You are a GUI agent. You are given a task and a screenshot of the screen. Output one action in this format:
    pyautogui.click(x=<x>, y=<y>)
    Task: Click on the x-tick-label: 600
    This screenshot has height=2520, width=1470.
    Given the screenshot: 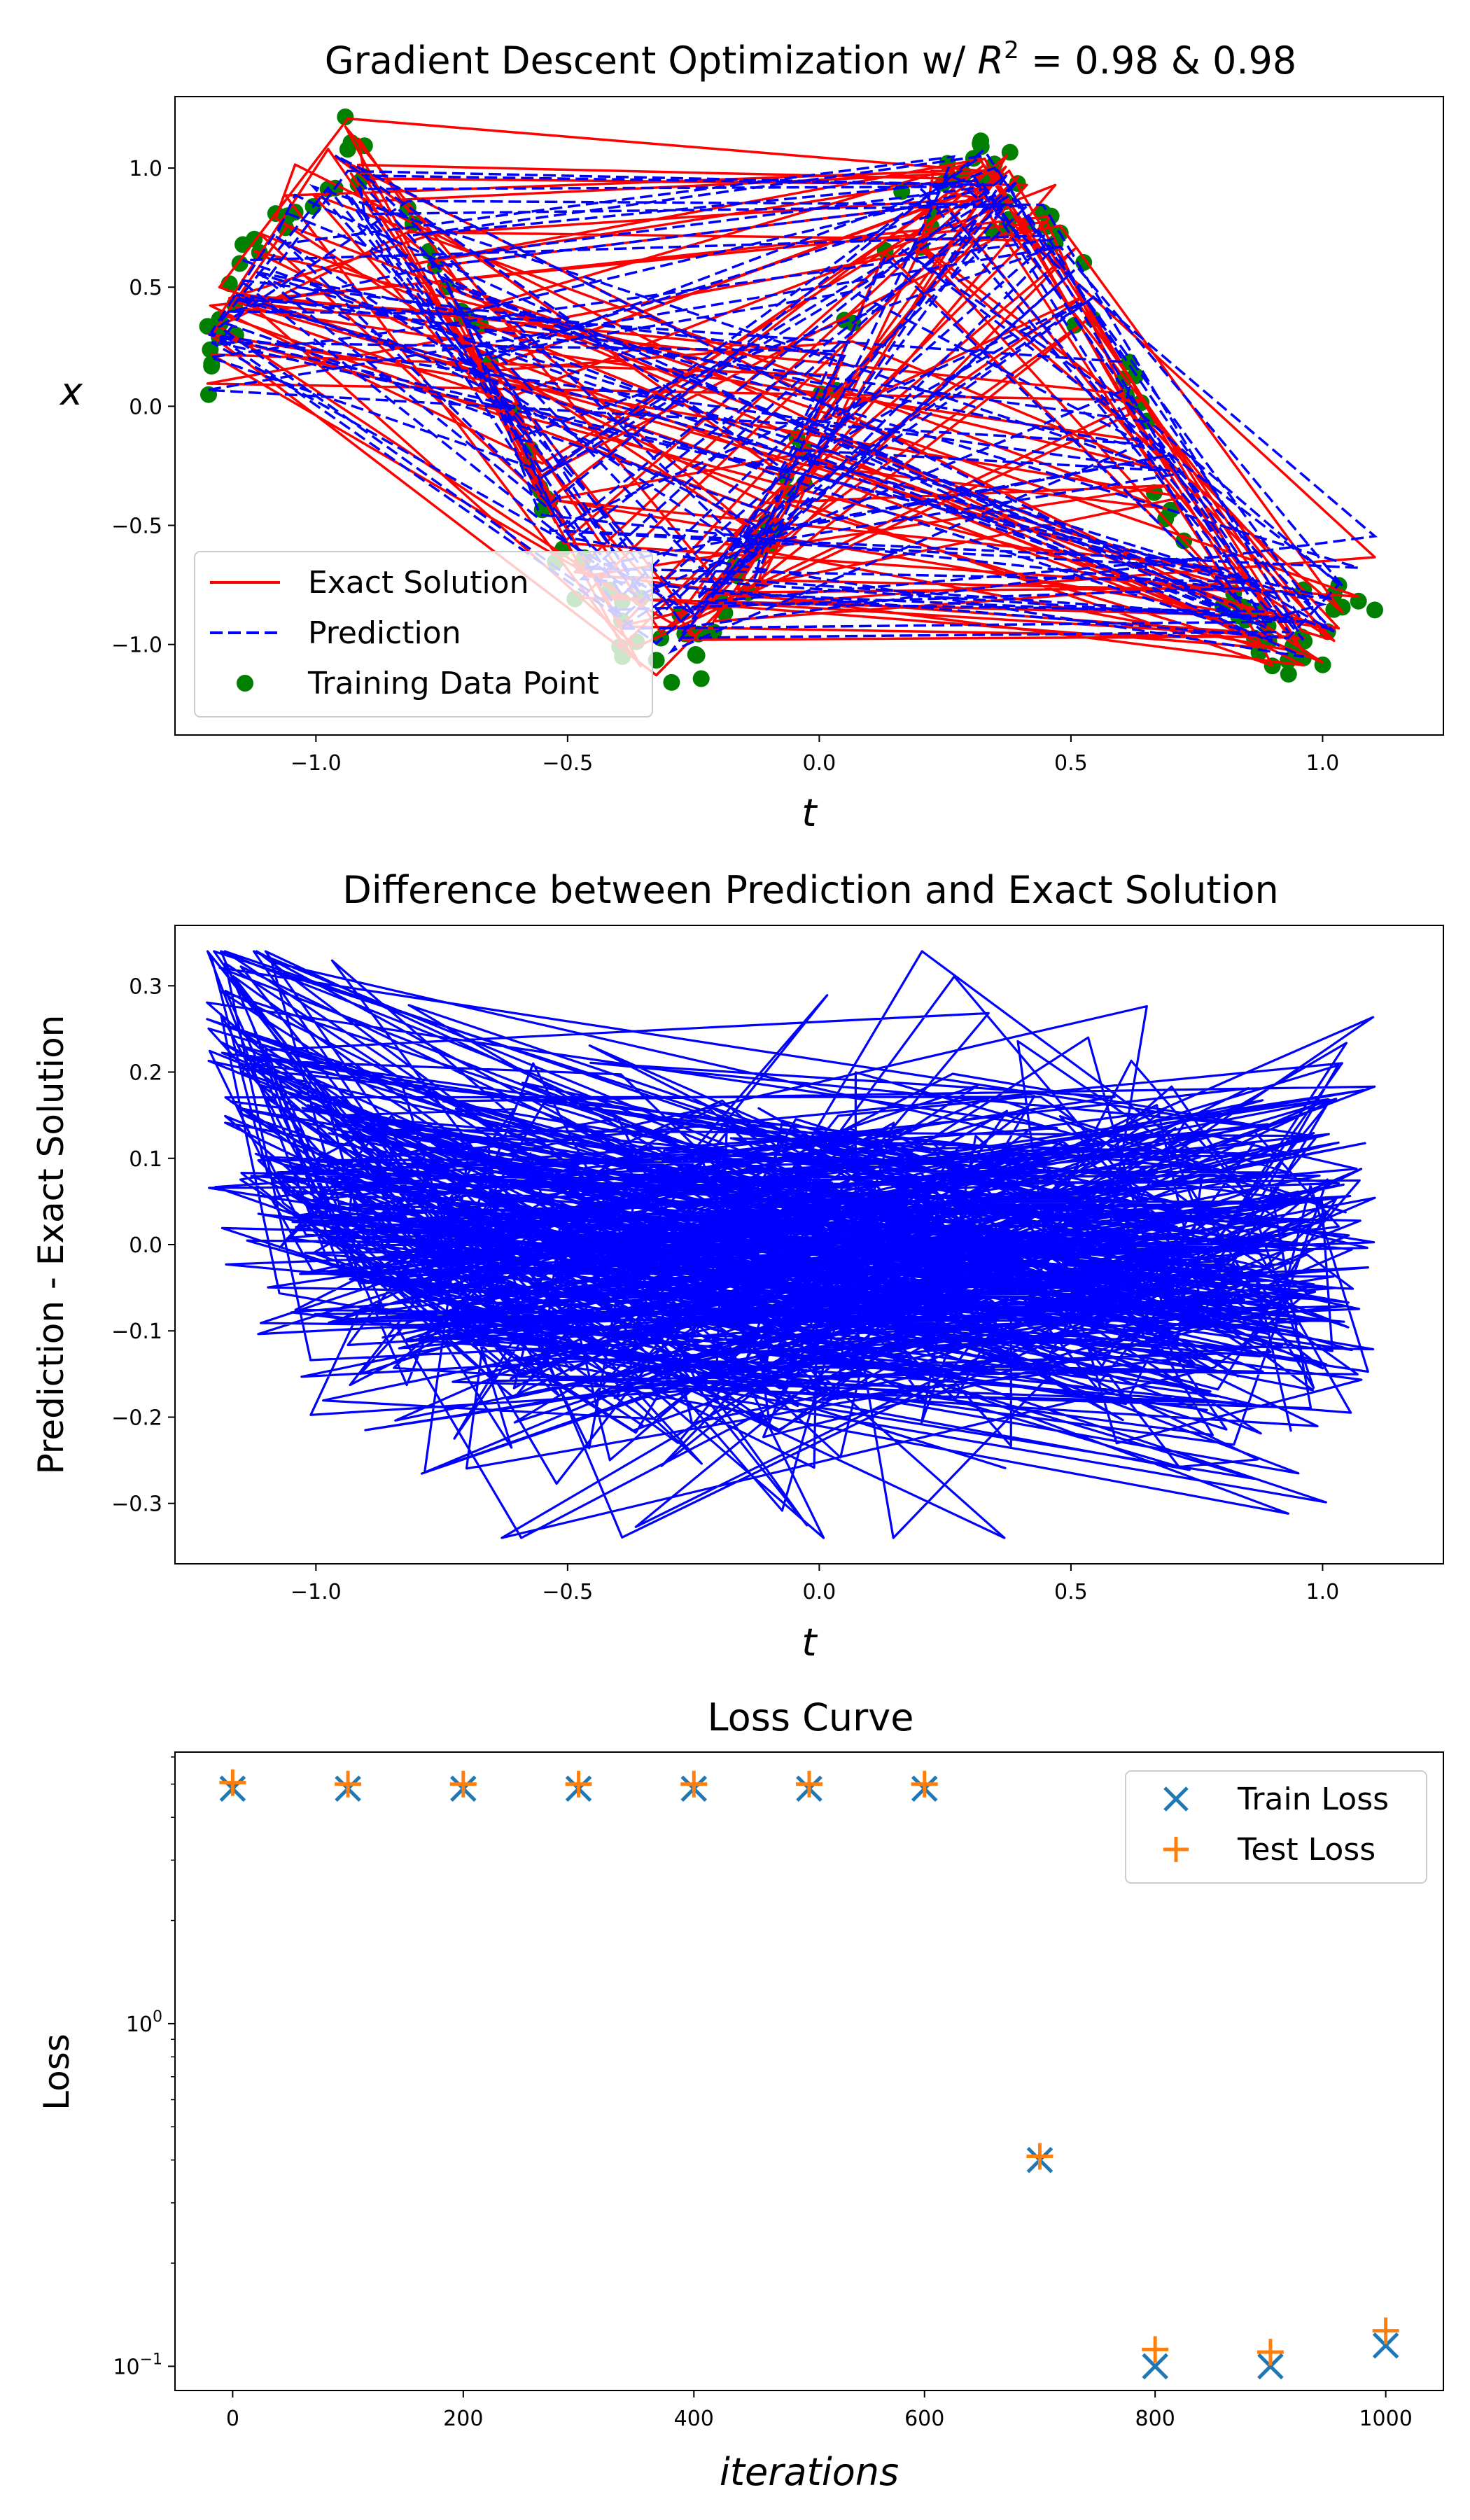 What is the action you would take?
    pyautogui.click(x=924, y=2419)
    